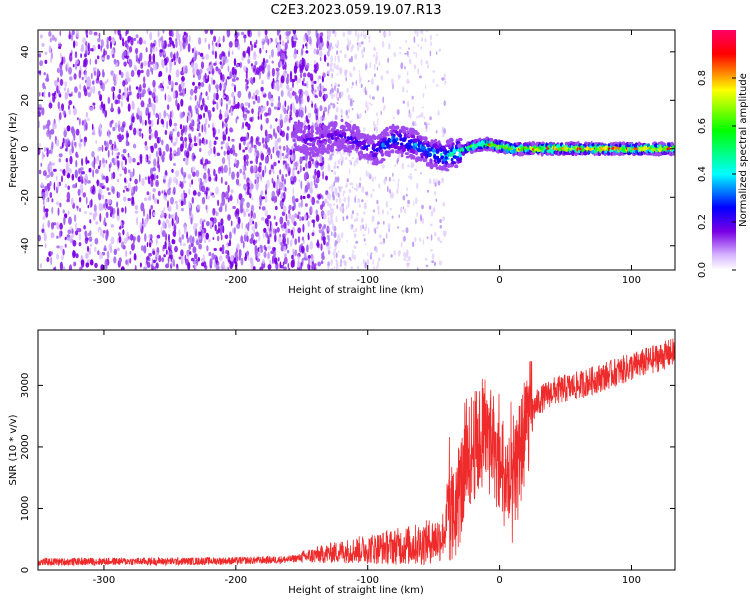  Describe the element at coordinates (13, 150) in the screenshot. I see `top-y-axis-label: Frequency (Hz)` at that location.